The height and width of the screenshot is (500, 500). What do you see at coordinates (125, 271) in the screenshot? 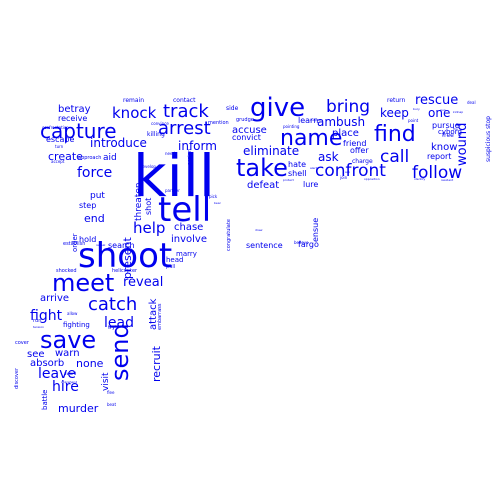
I see `word-93: helicopter` at bounding box center [125, 271].